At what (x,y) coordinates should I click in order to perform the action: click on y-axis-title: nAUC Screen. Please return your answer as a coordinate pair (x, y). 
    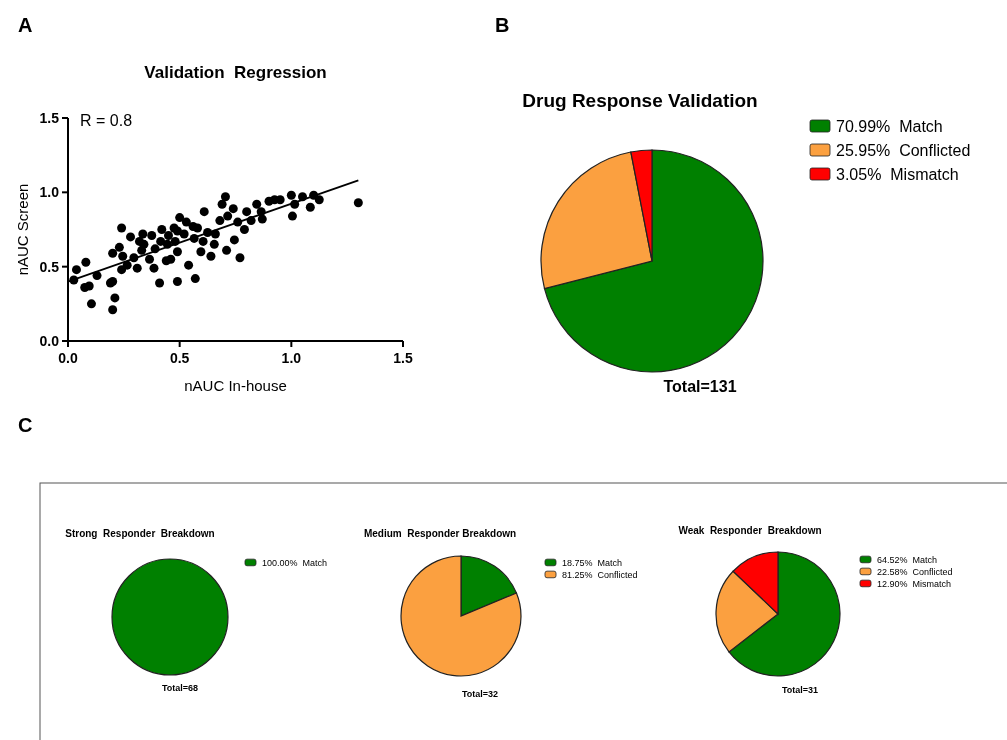
    Looking at the image, I should click on (22, 229).